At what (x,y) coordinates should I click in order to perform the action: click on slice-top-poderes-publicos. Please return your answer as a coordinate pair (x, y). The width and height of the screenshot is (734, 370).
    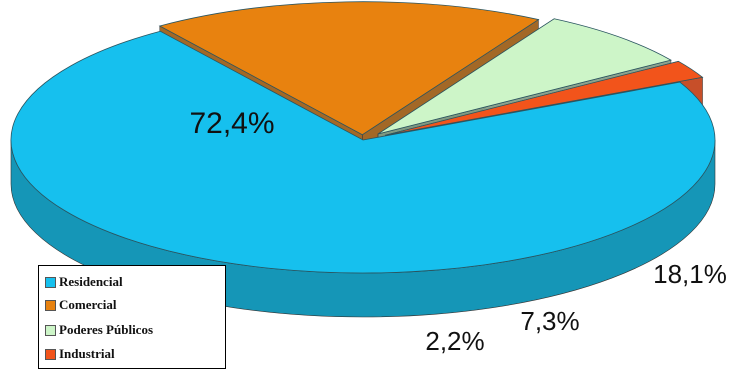
    Looking at the image, I should click on (524, 76).